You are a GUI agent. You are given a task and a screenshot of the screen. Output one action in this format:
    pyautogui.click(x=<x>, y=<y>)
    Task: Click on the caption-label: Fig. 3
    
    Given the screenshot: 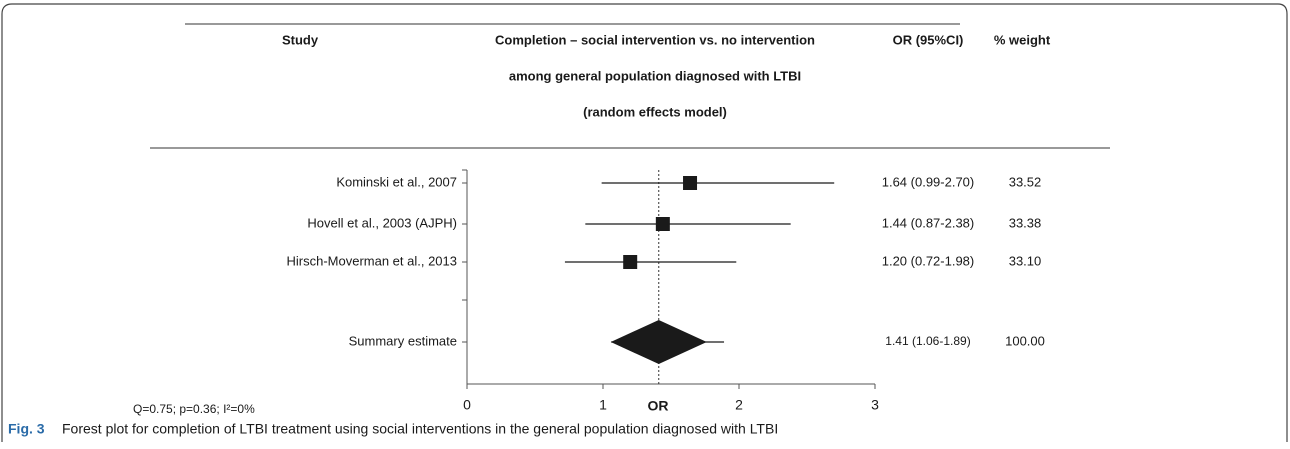 What is the action you would take?
    pyautogui.click(x=26, y=429)
    